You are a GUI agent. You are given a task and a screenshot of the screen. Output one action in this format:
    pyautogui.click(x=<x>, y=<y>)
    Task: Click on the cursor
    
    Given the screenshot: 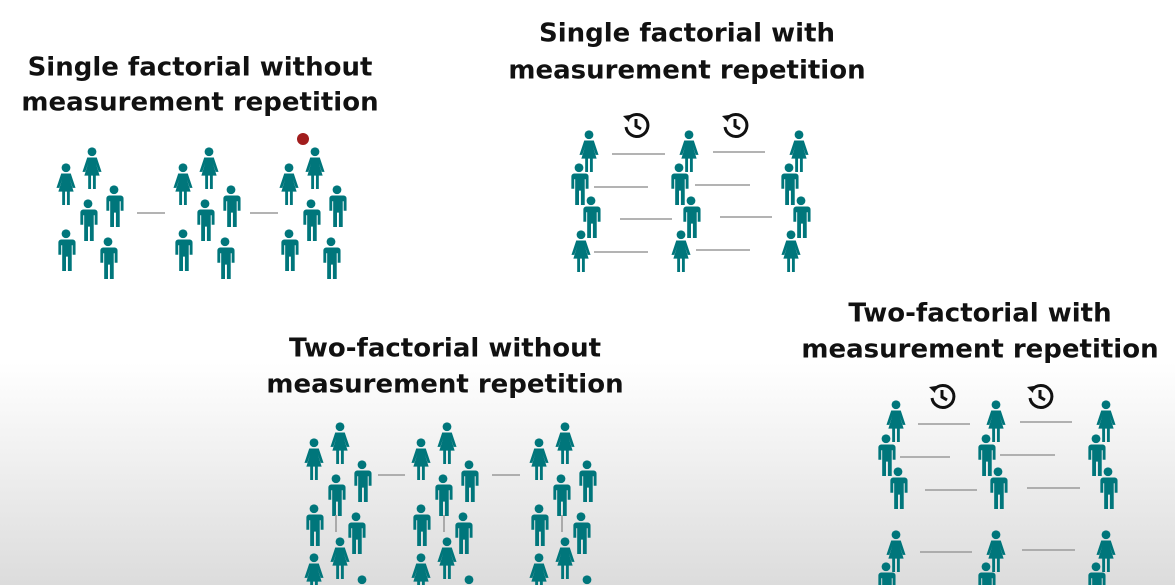 What is the action you would take?
    pyautogui.click(x=303, y=139)
    